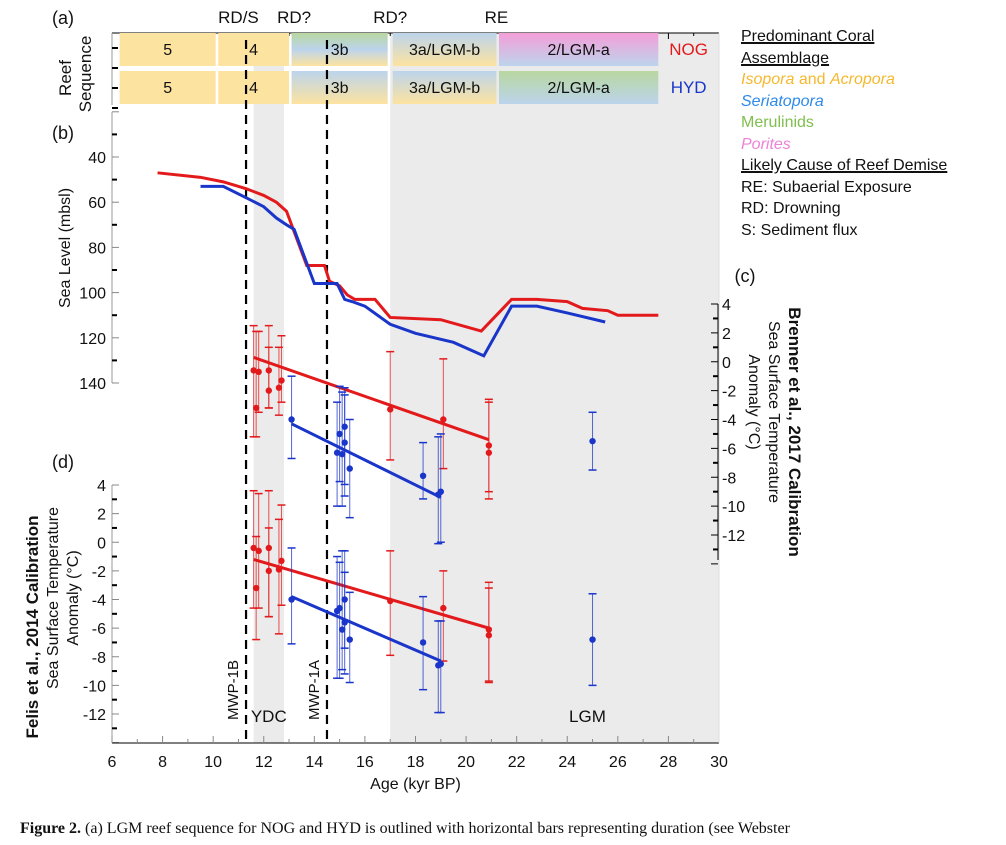 The image size is (1006, 845). I want to click on panel-b-ytick-label: 40, so click(97, 158).